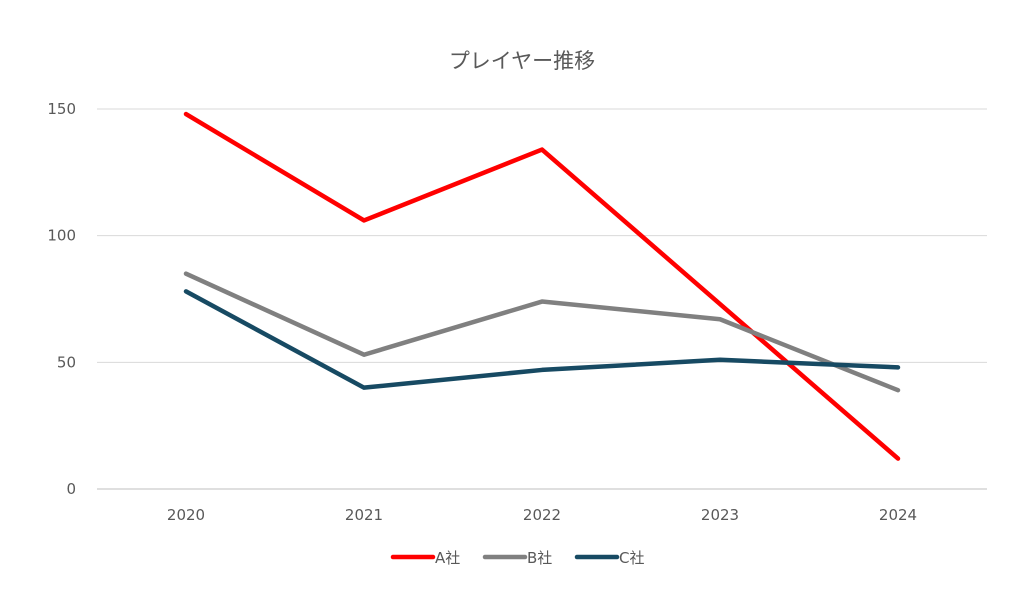 This screenshot has height=597, width=1033. I want to click on x-tick-label: 2023, so click(720, 515).